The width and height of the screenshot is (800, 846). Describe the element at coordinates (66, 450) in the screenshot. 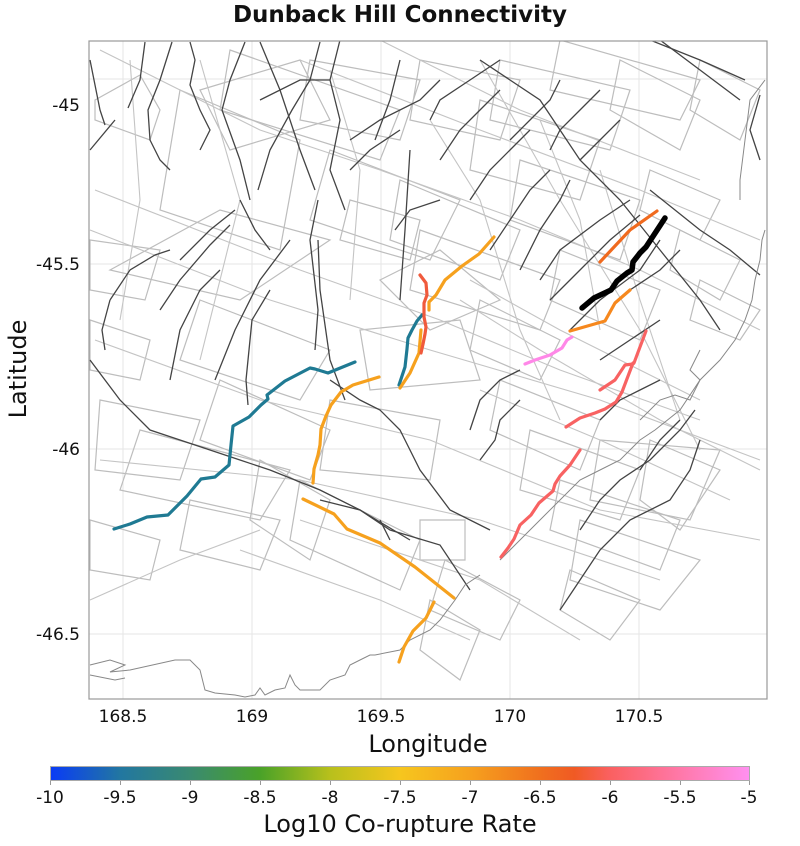

I see `y-tick-label: -46` at that location.